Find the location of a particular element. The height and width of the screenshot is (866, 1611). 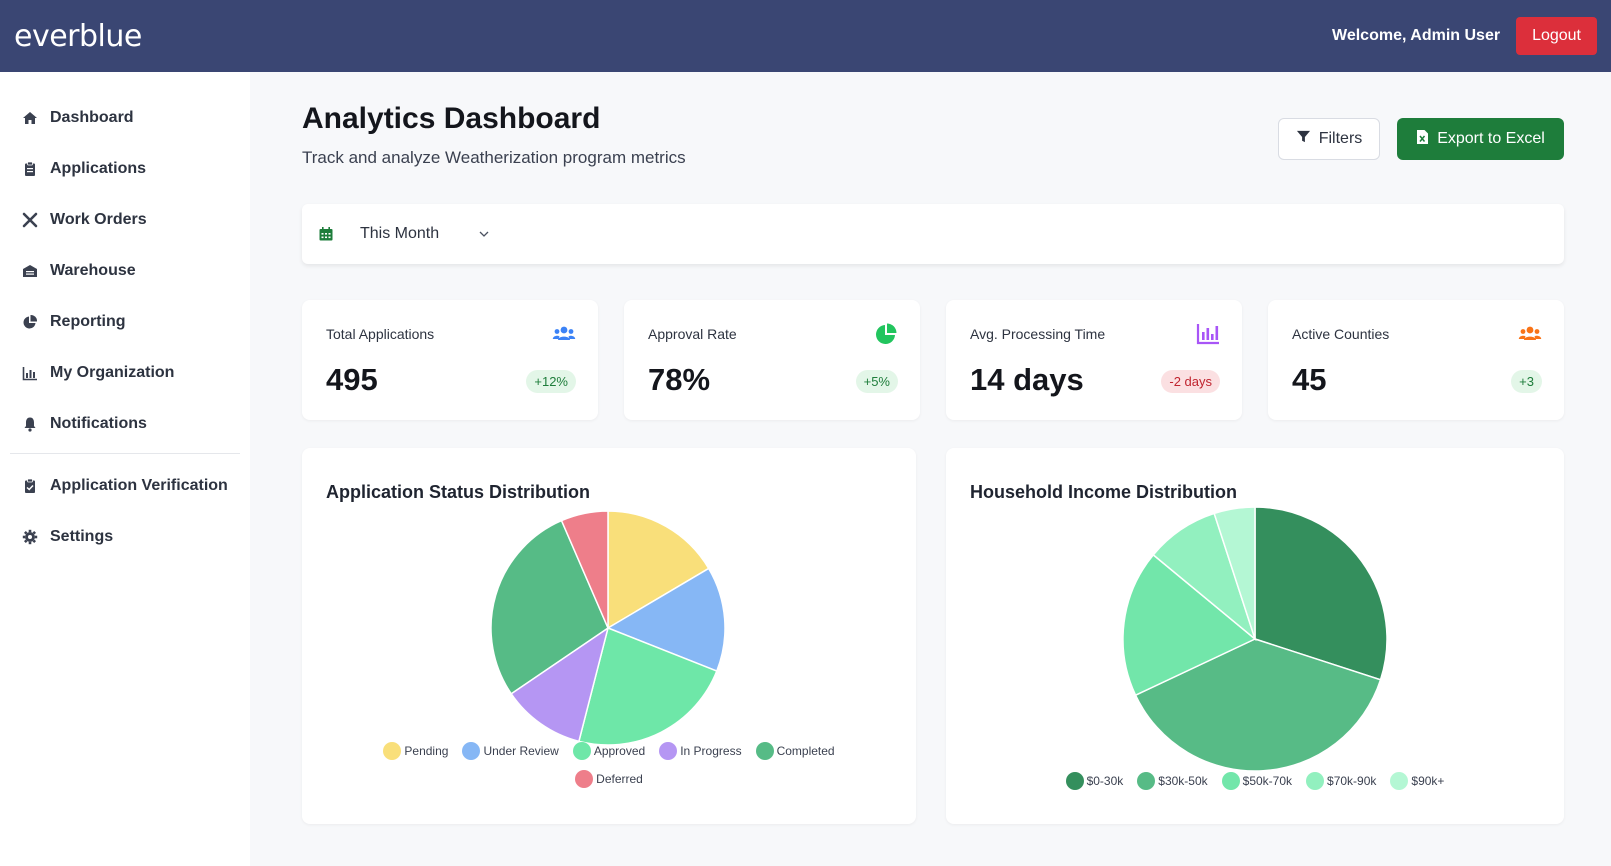

legend-item-deferred: Deferred is located at coordinates (609, 779).